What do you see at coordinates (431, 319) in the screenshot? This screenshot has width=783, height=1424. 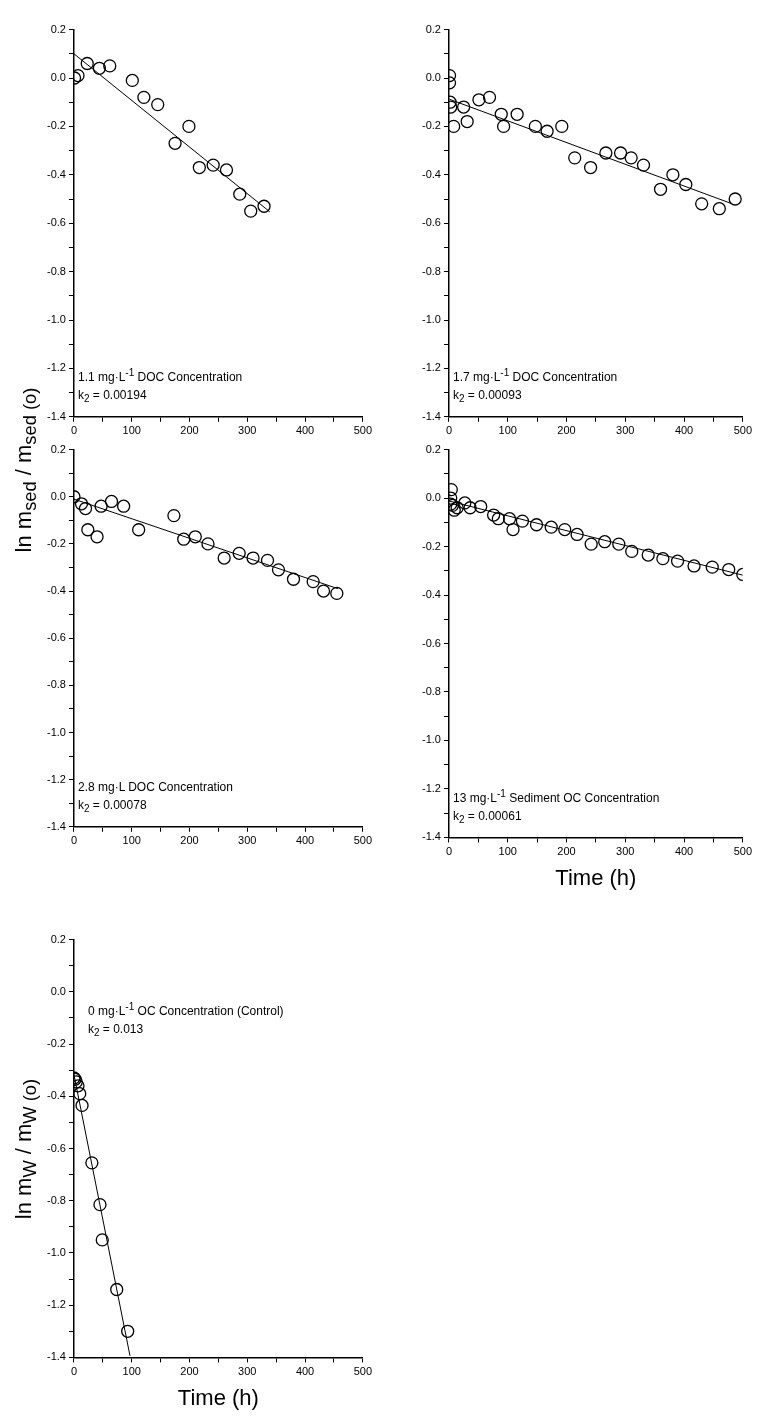 I see `y-tick-label: -1.0` at bounding box center [431, 319].